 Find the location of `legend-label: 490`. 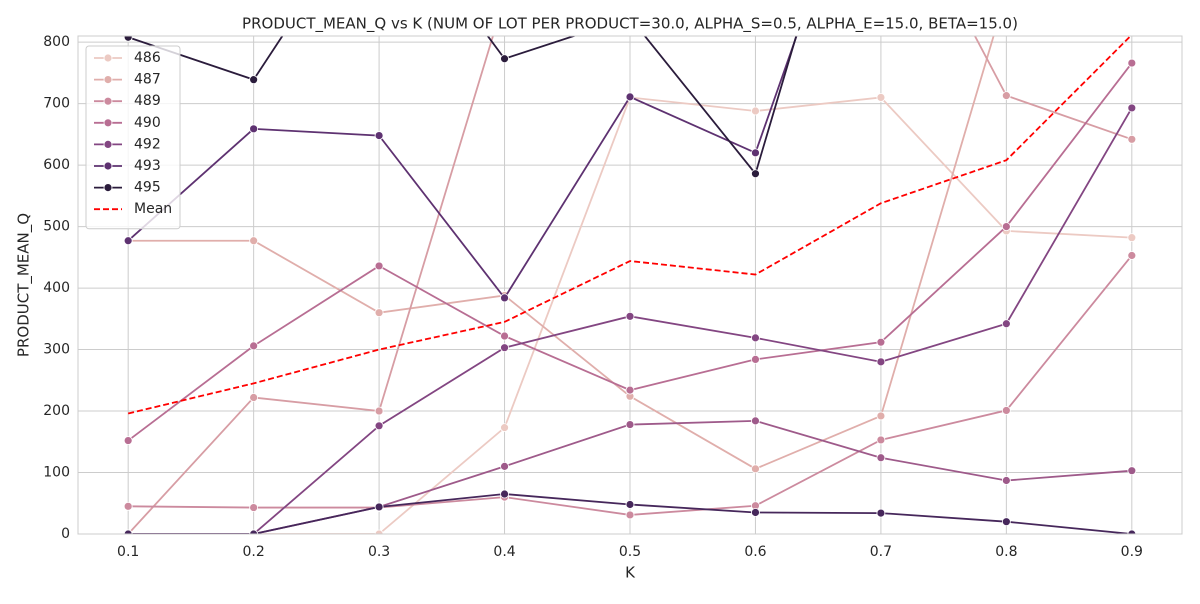

legend-label: 490 is located at coordinates (147, 123).